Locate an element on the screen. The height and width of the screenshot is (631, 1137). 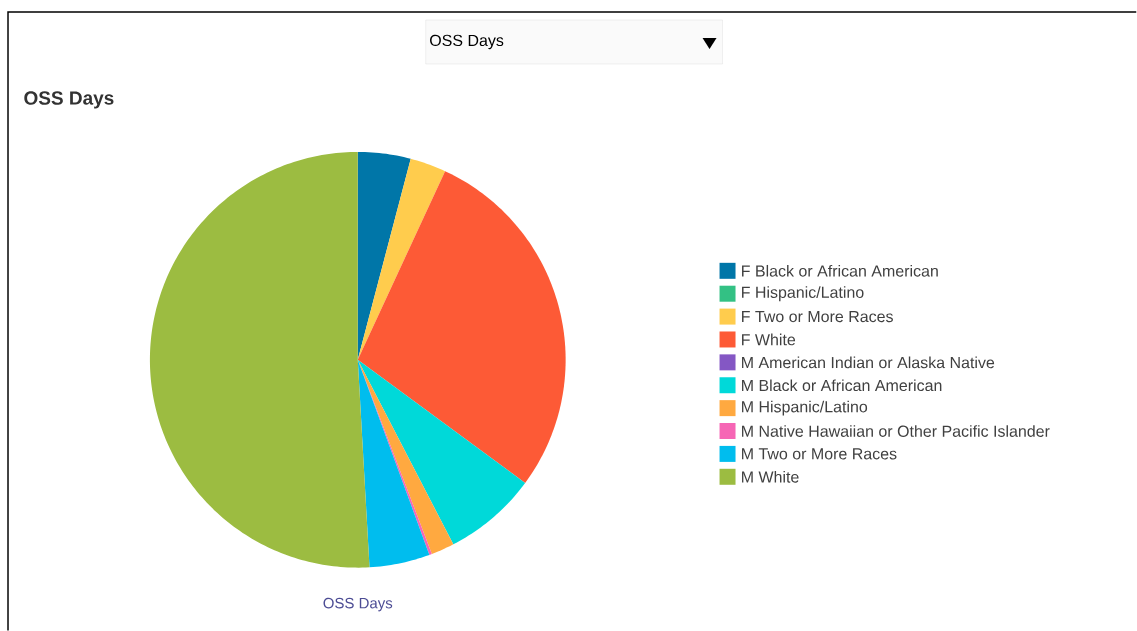
legend-label: F Two or More Races is located at coordinates (817, 316).